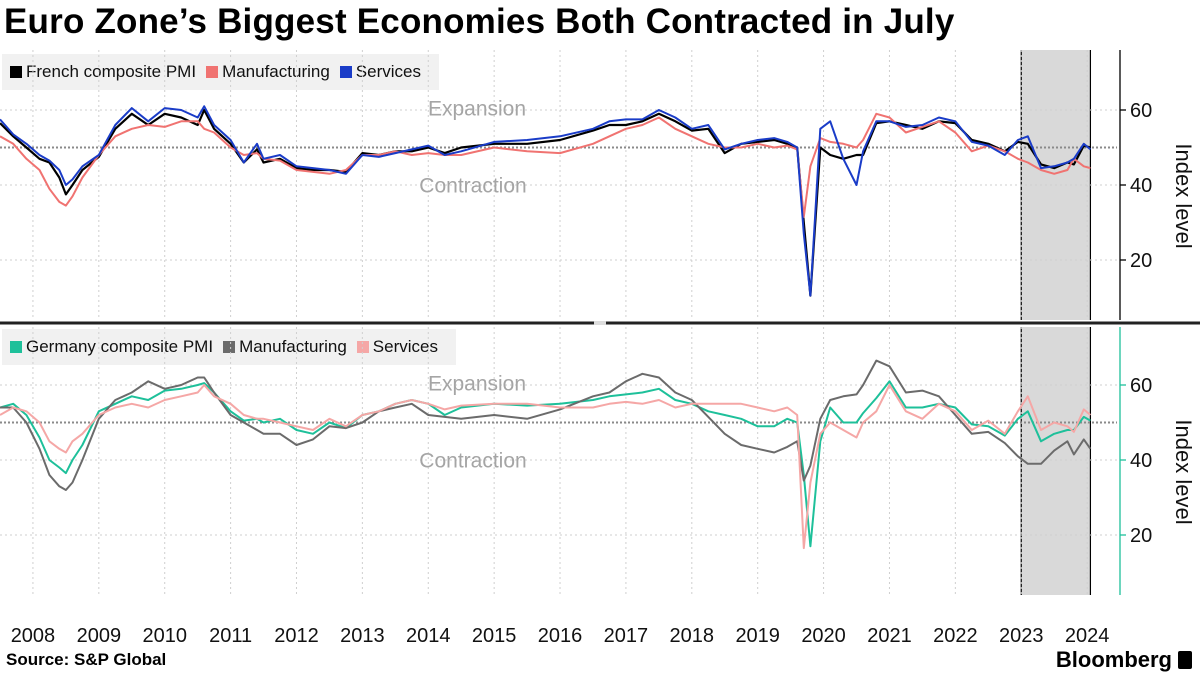 This screenshot has height=675, width=1200. What do you see at coordinates (823, 636) in the screenshot?
I see `x-tick-label: 2020` at bounding box center [823, 636].